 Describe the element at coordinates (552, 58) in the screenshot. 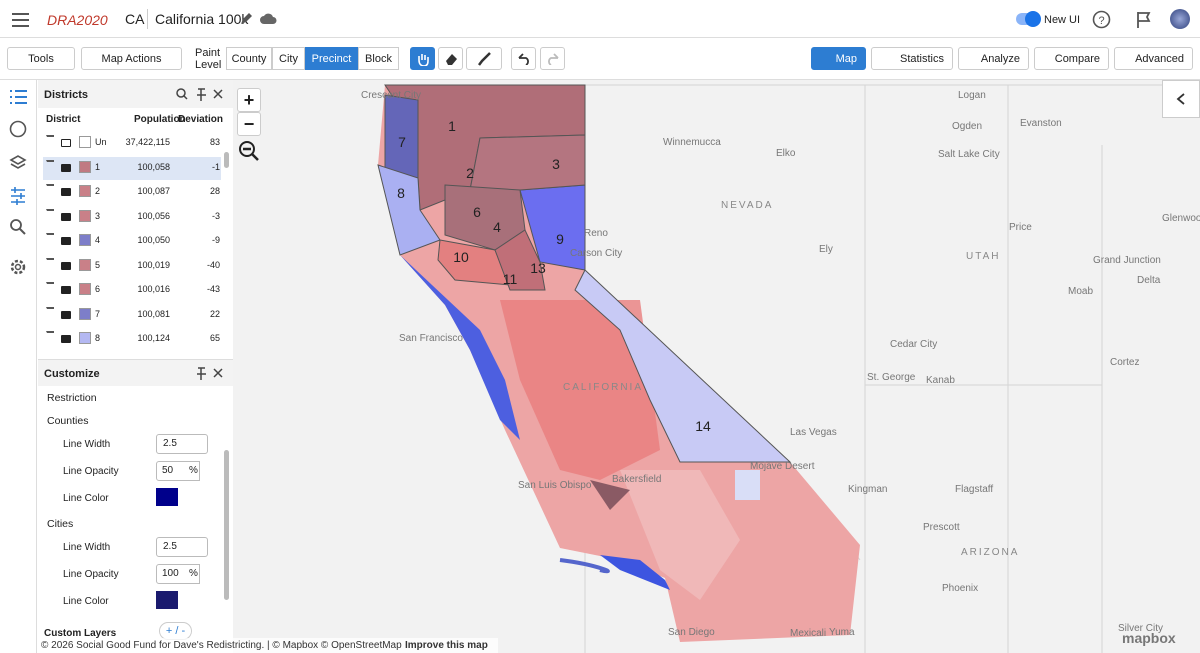

I see `redo-button` at that location.